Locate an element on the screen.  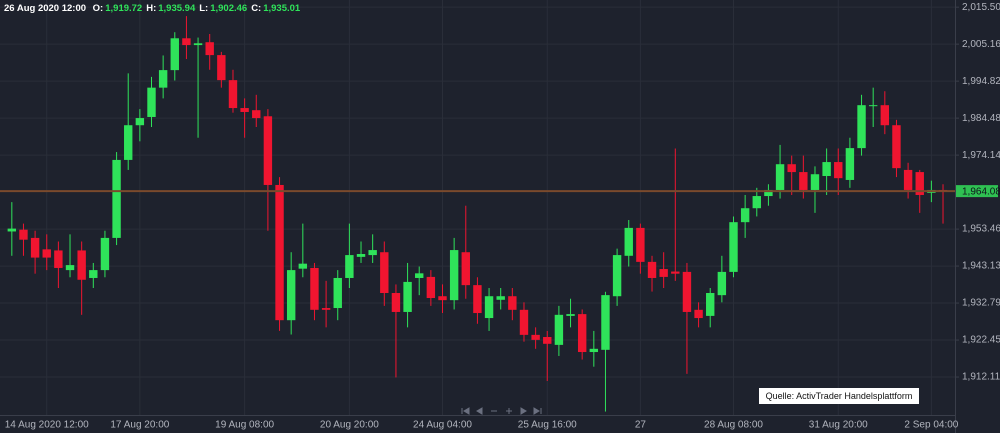
x-tick-label: 27 is located at coordinates (641, 425).